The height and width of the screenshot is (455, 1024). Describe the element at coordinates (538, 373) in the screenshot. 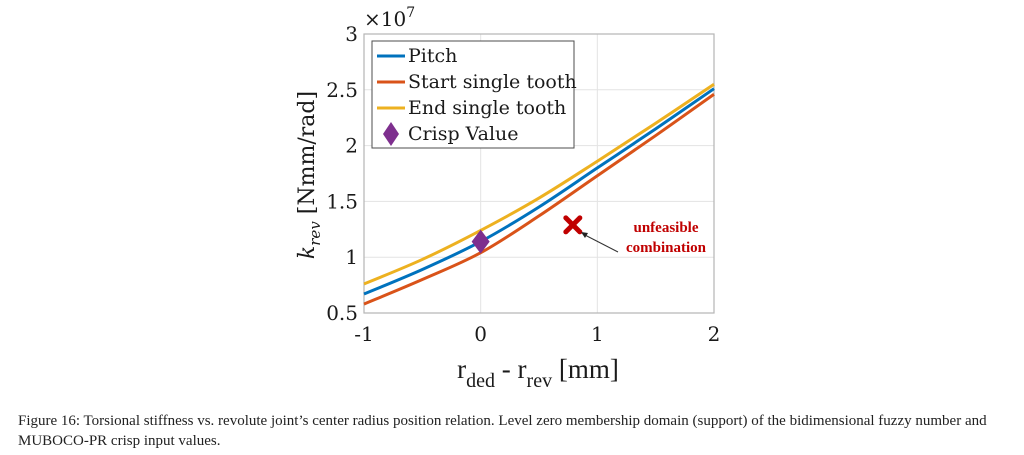

I see `x-axis-label: rded - rrev [mm]` at that location.